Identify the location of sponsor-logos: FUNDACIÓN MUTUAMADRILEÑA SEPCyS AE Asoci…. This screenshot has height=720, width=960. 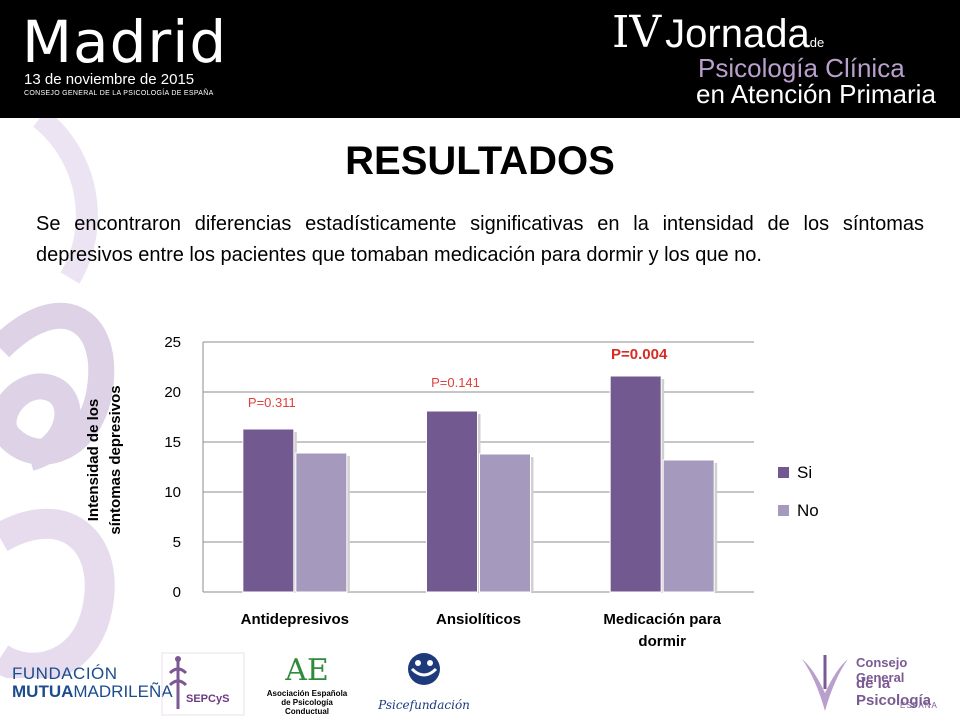
(480, 682).